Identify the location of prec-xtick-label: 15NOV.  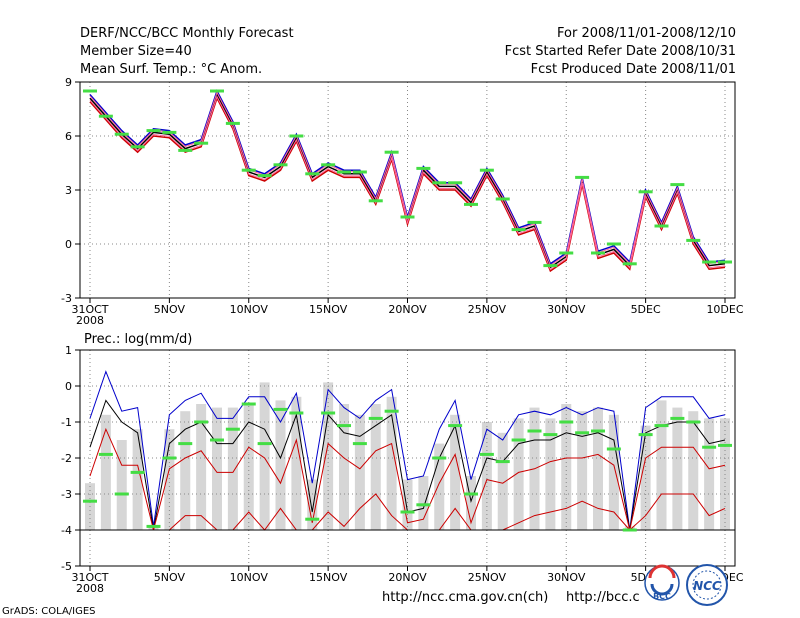
(328, 577).